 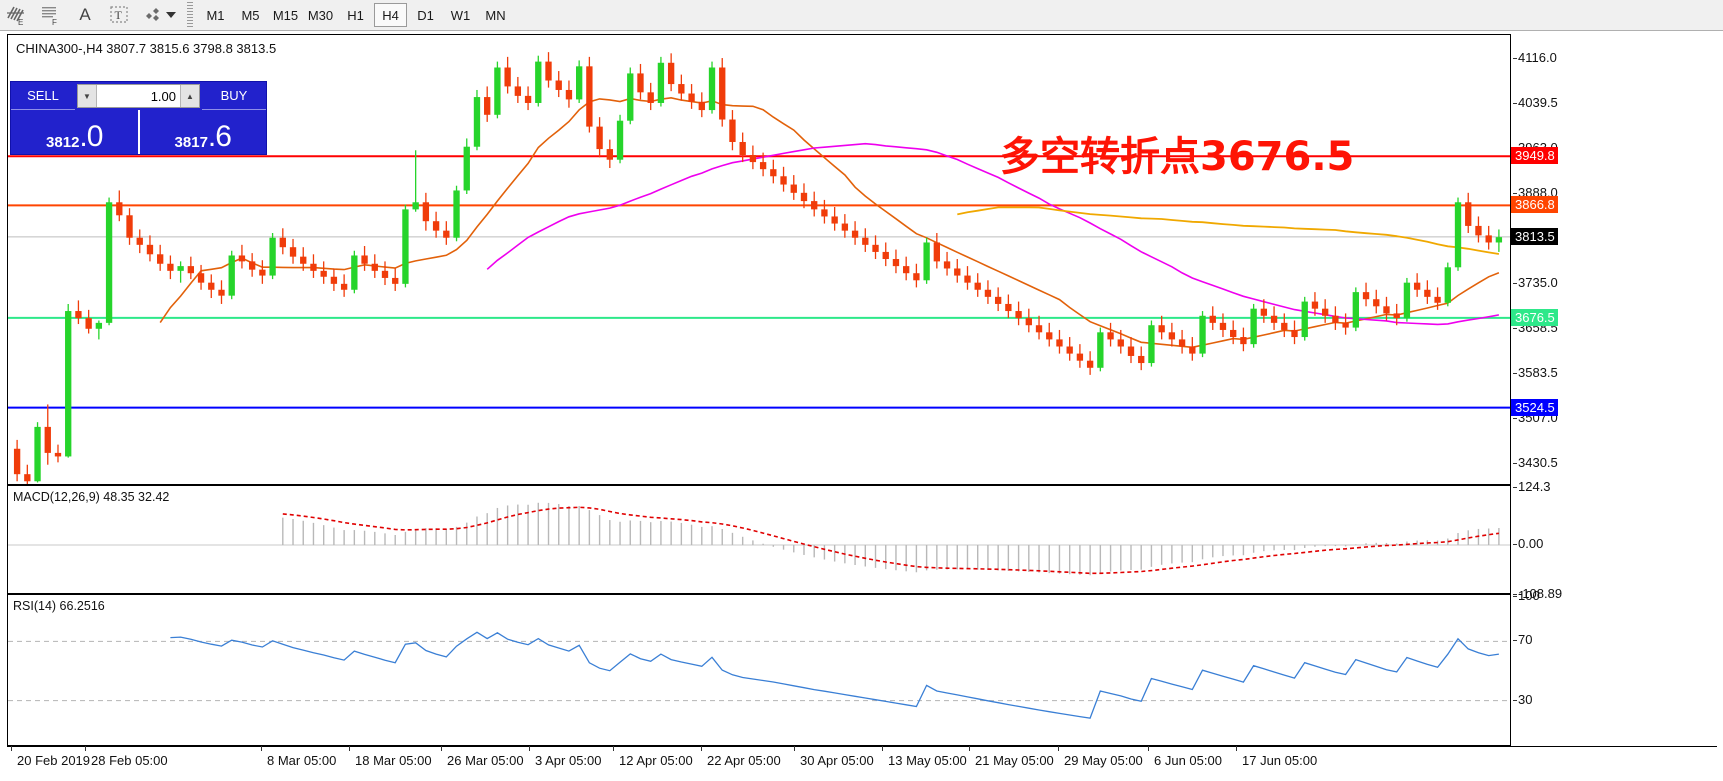 I want to click on price-tick: 4116.0, so click(x=1535, y=58).